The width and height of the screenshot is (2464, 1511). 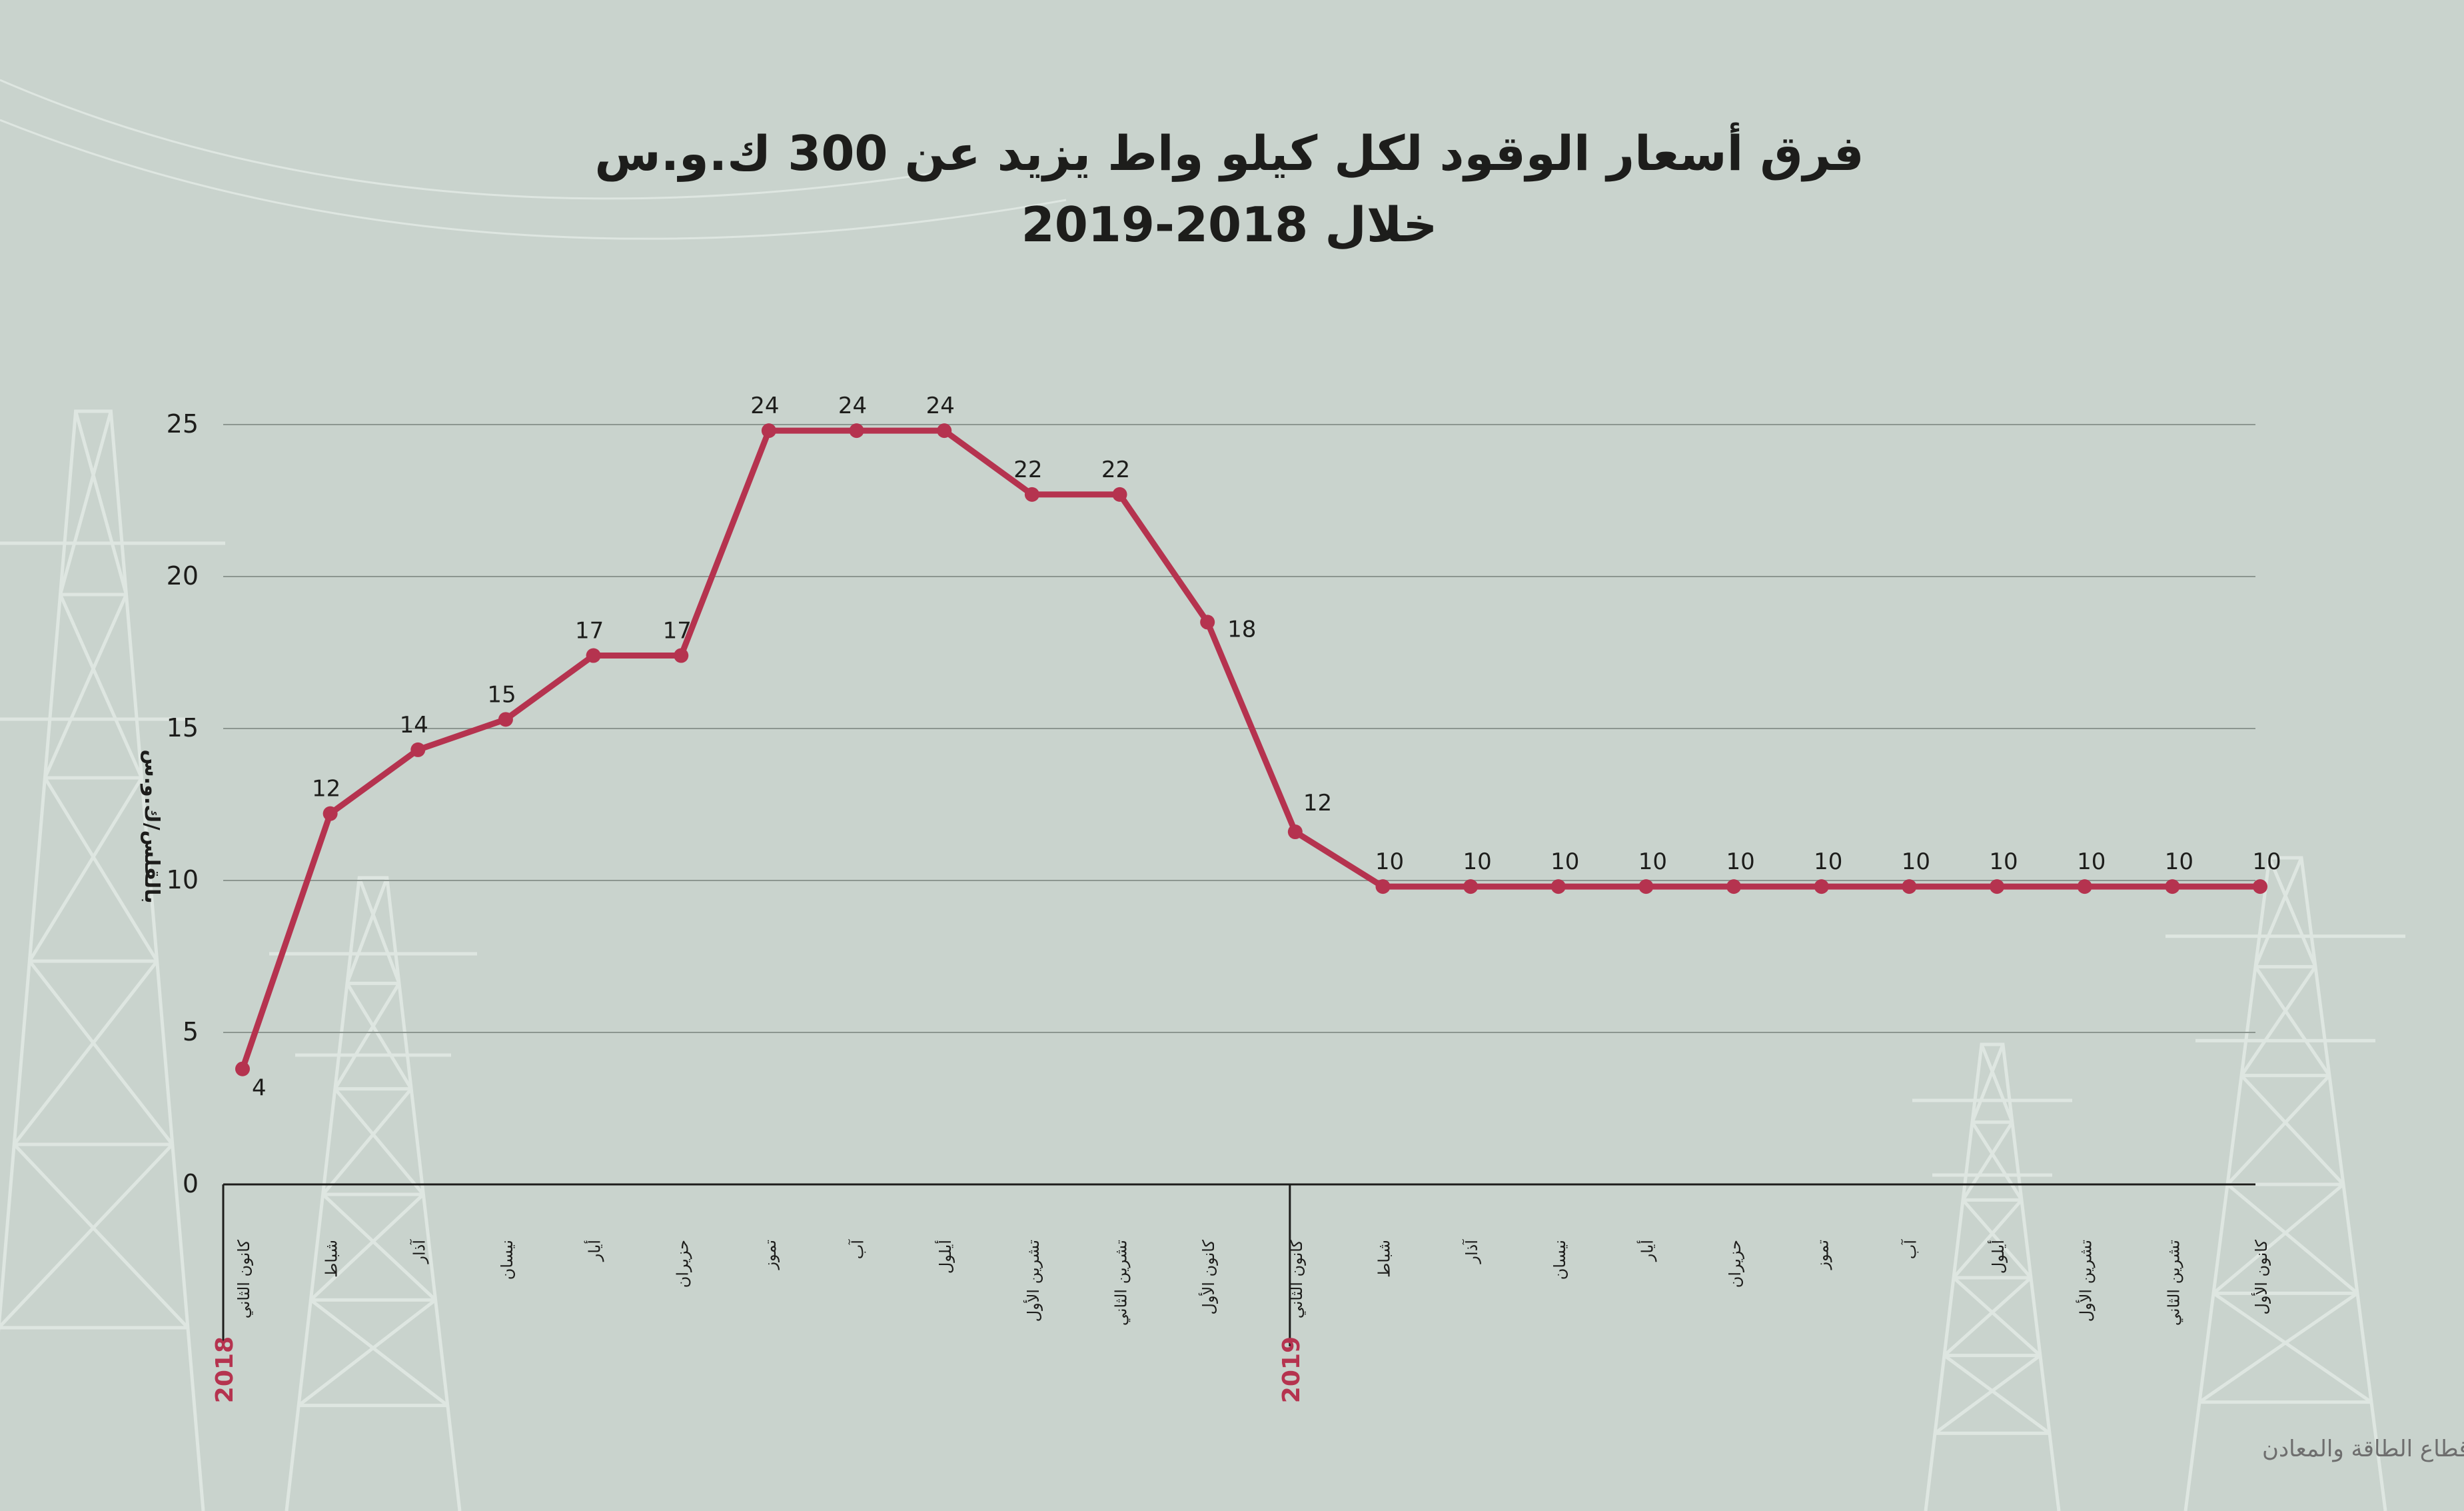 I want to click on y-tick-label: 25, so click(x=183, y=424).